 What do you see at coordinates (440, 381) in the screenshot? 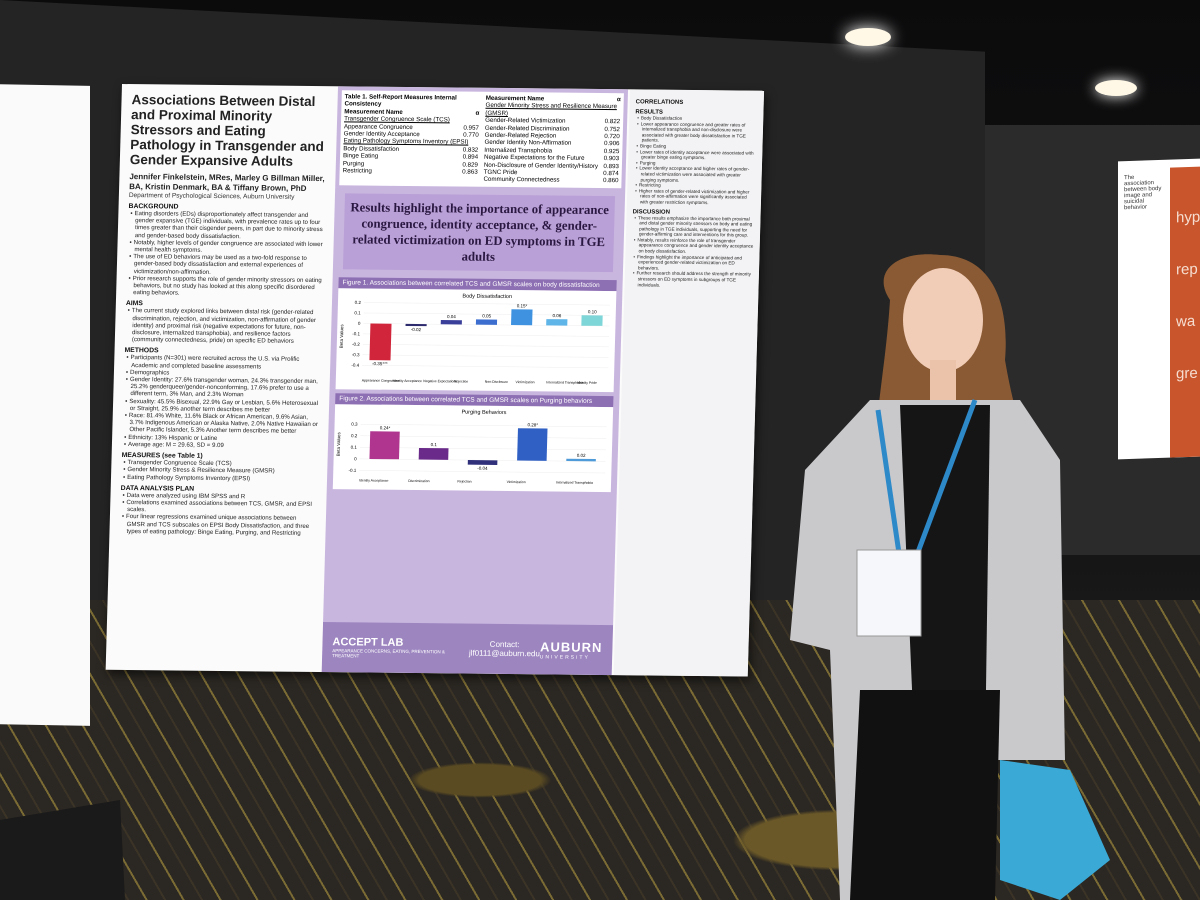
I see `legend-label: Negative Expectations` at bounding box center [440, 381].